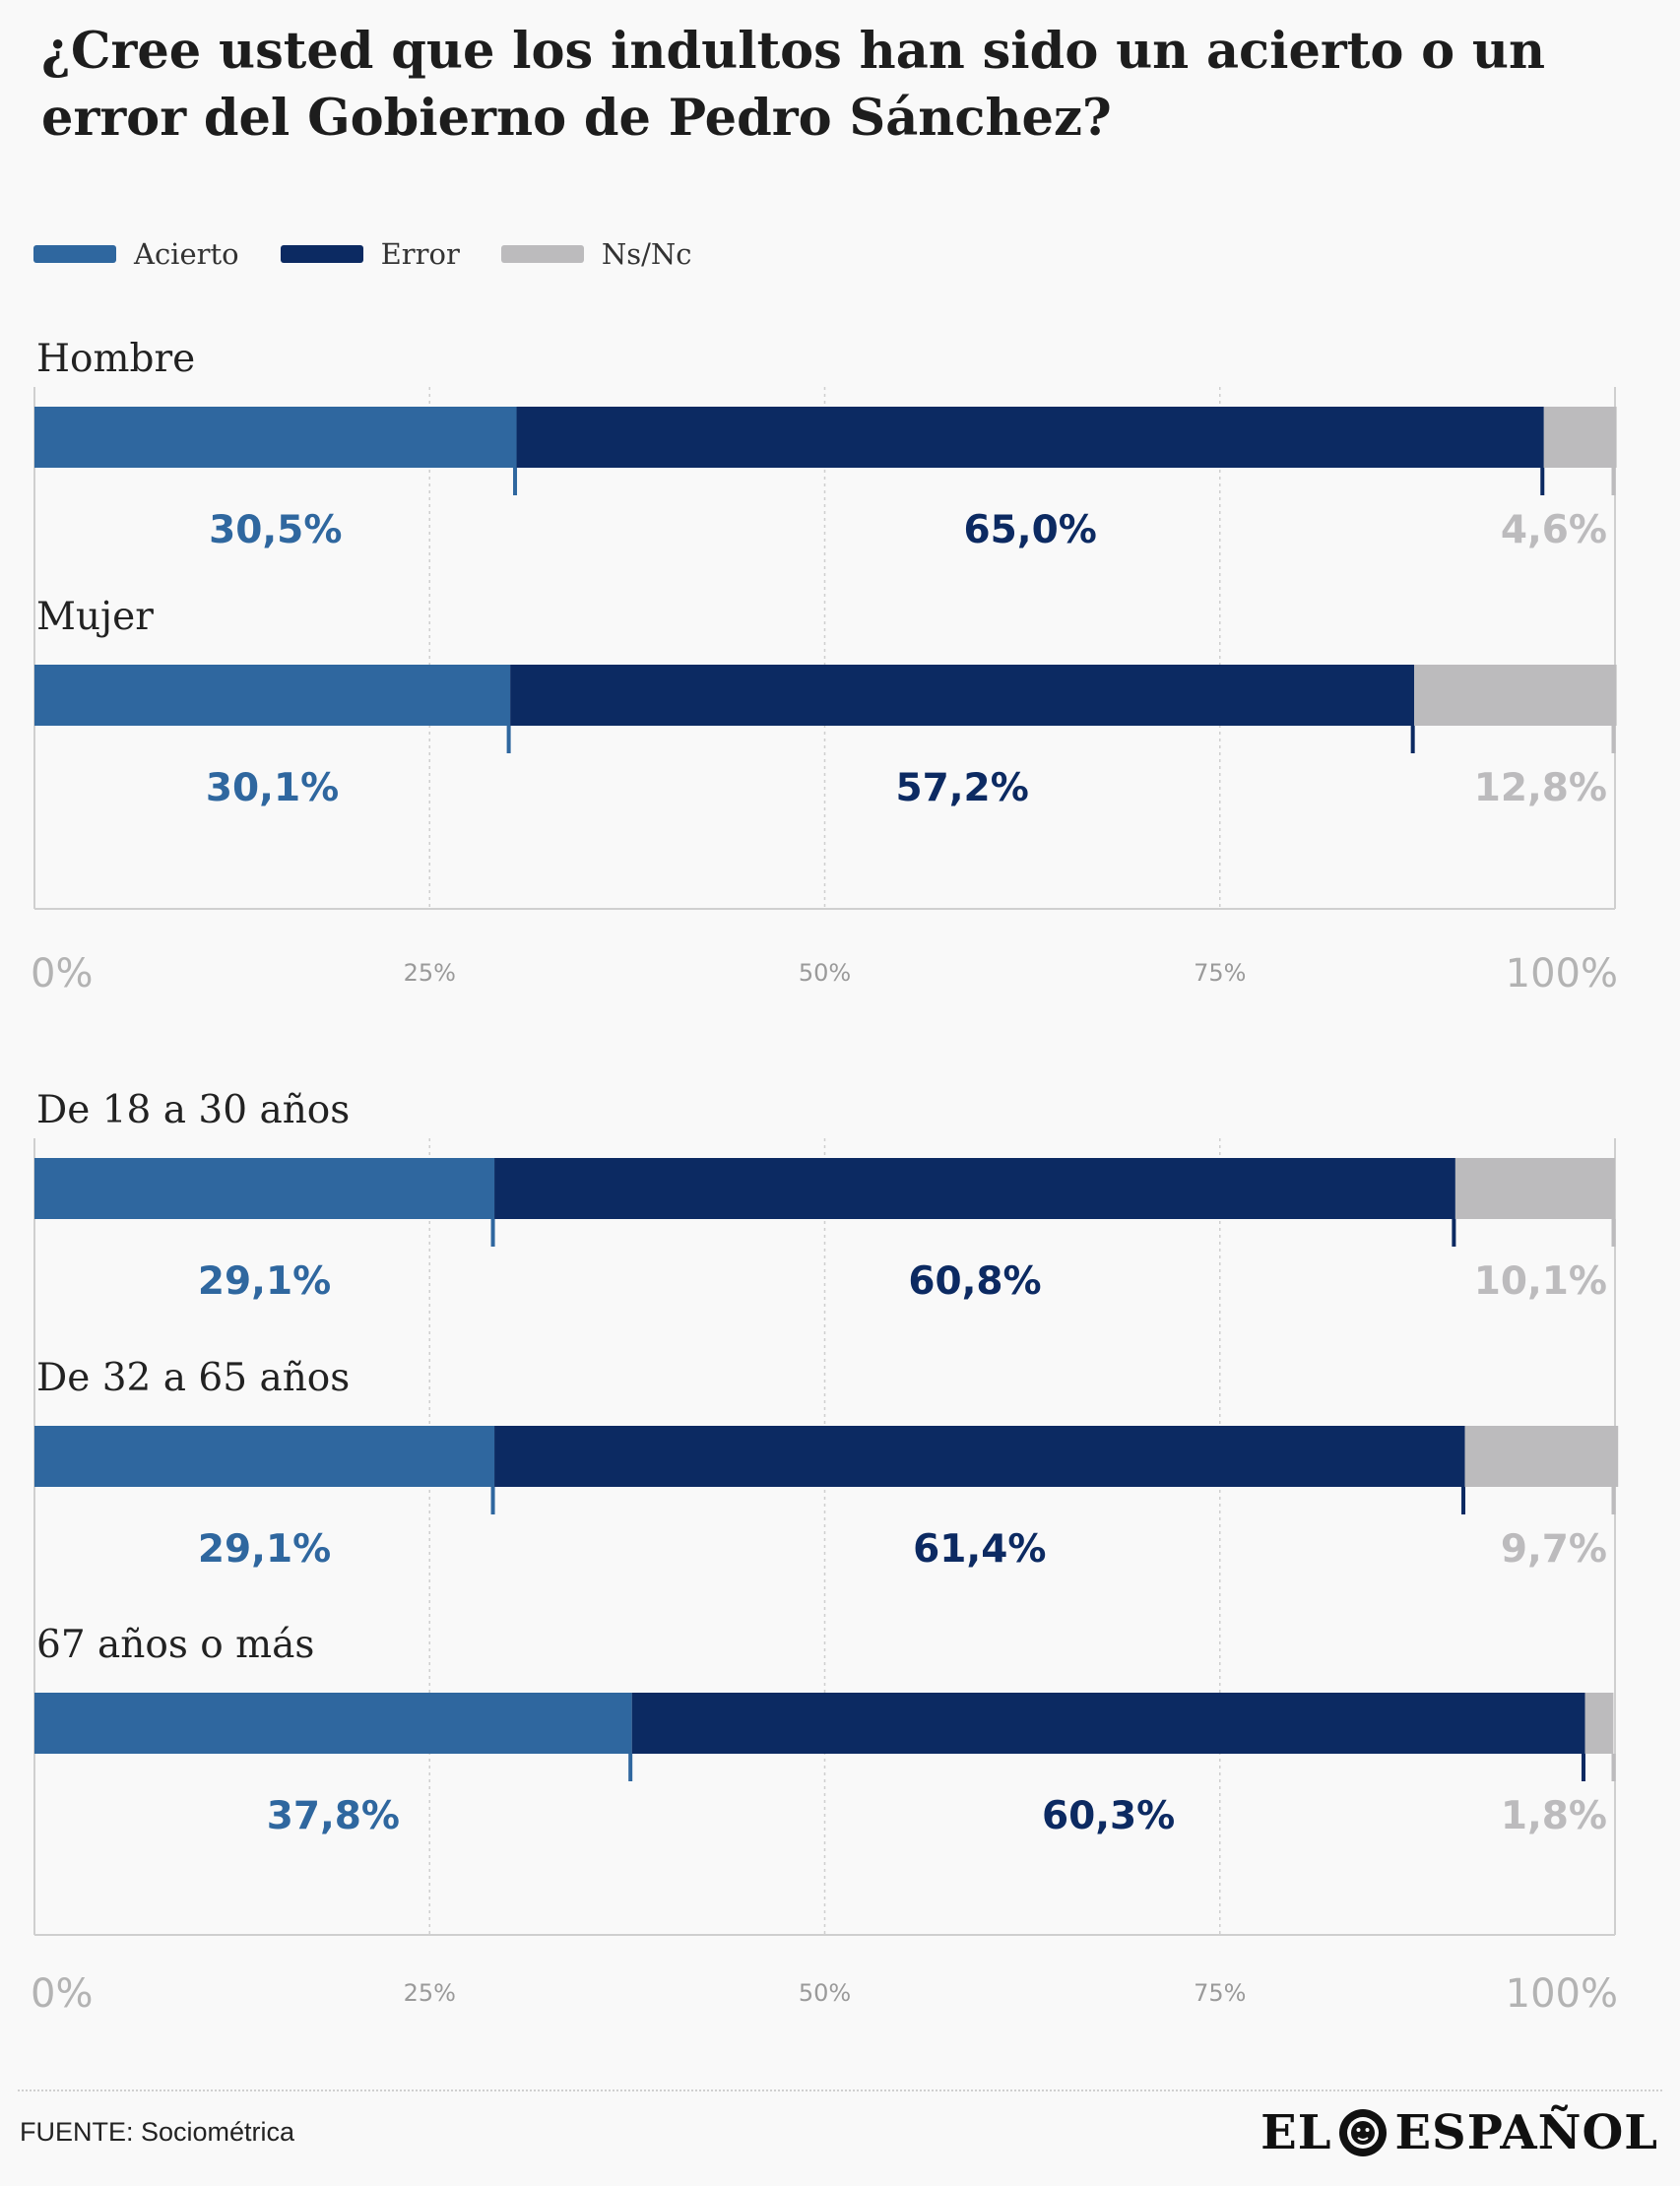 This screenshot has width=1680, height=2186. I want to click on data-label-acierto: 37,8%, so click(333, 1816).